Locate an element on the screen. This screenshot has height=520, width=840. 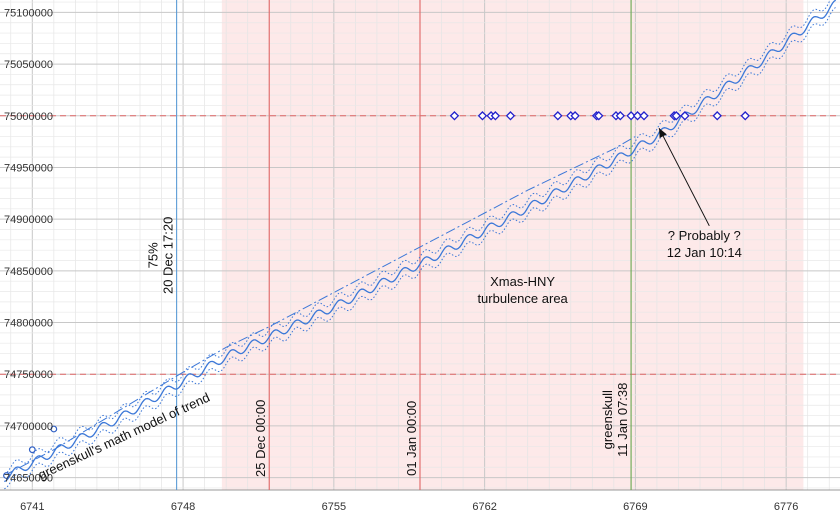
marker-label-1: 75%20 Dec 17:20 is located at coordinates (161, 255).